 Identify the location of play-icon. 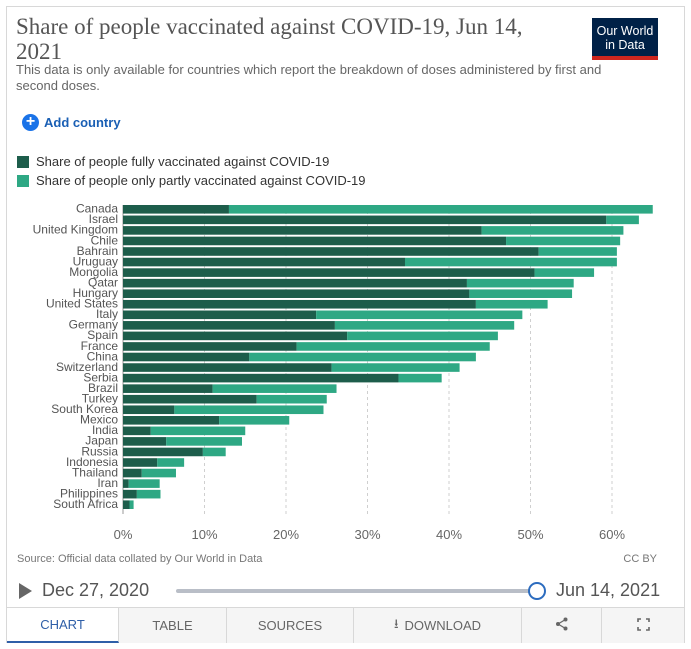
(25, 591).